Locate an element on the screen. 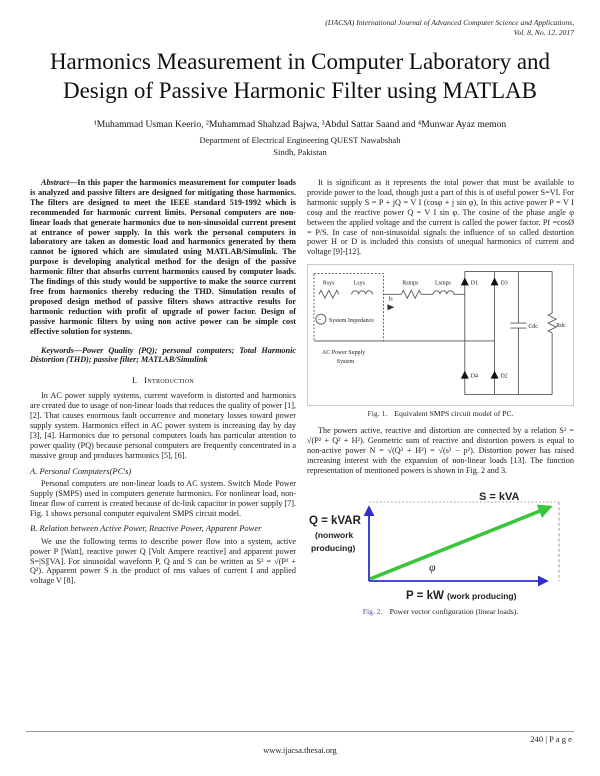  lsmps-inductor-icon is located at coordinates (443, 292).